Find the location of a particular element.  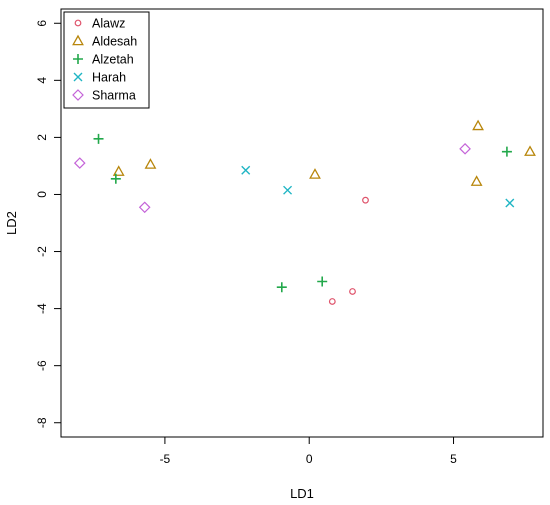

y-tick-label: 6 is located at coordinates (42, 23).